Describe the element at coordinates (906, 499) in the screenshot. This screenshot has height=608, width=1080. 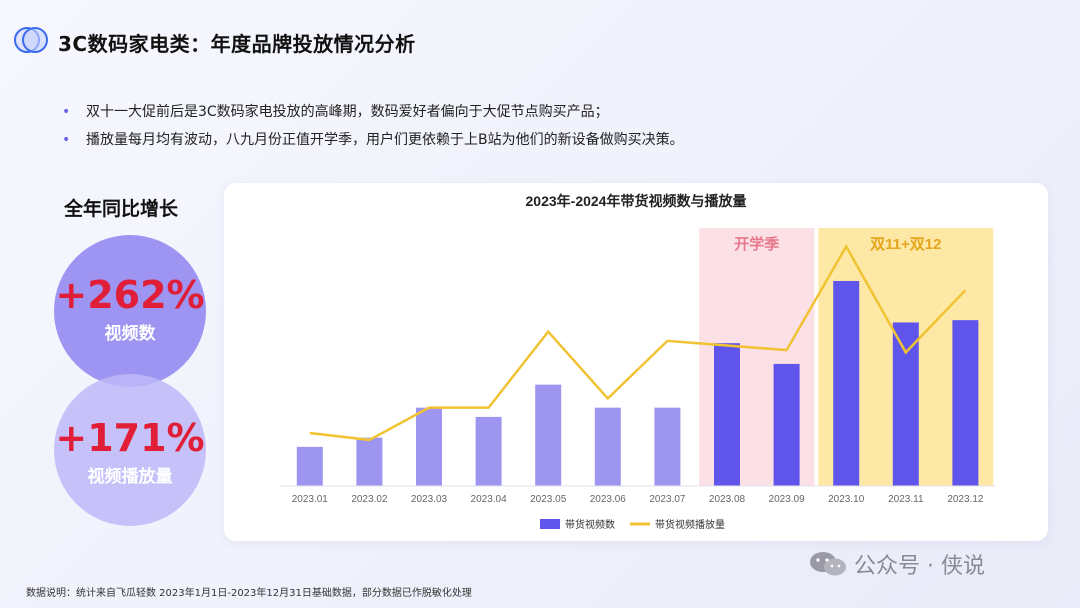
I see `x-tick-label: 2023.11` at that location.